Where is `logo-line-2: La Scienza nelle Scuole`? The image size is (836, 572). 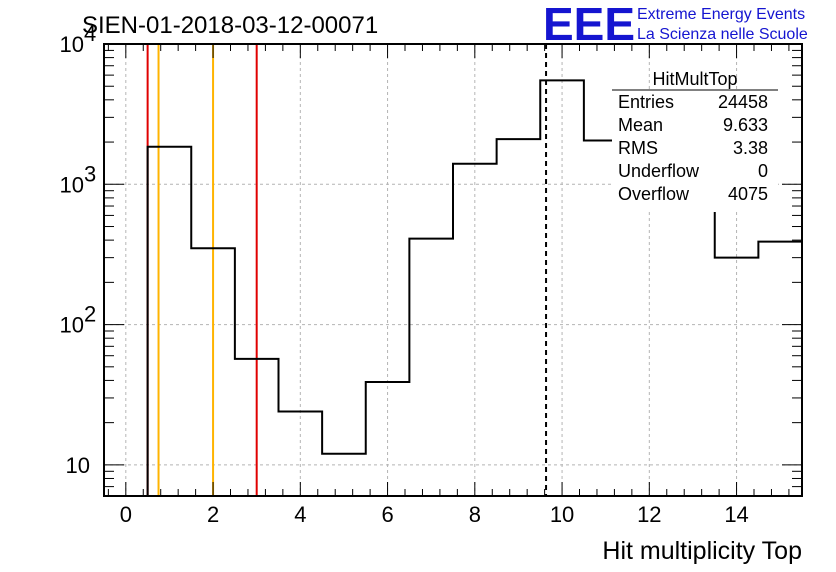 logo-line-2: La Scienza nelle Scuole is located at coordinates (722, 34).